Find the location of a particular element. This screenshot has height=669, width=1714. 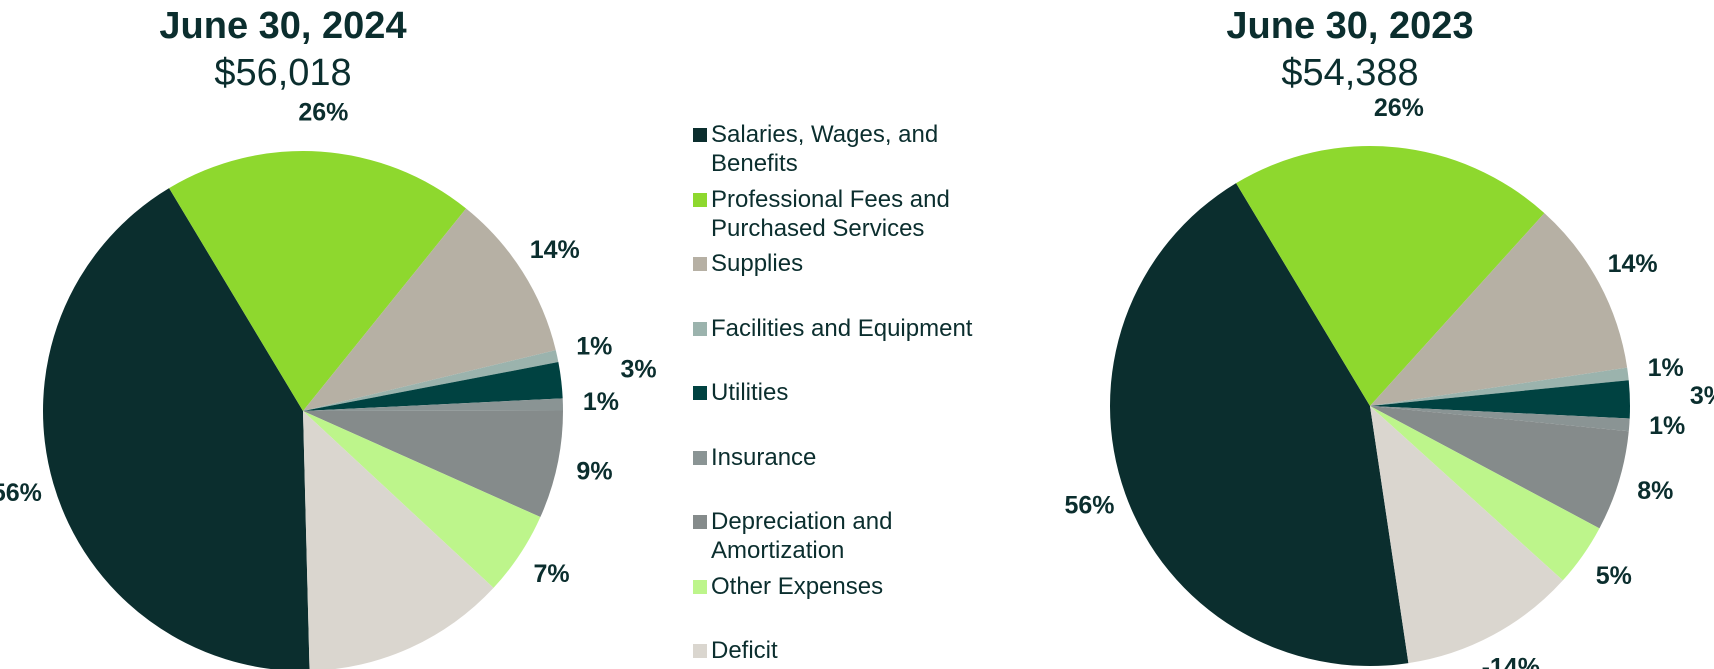

data-label: 7% is located at coordinates (551, 574).